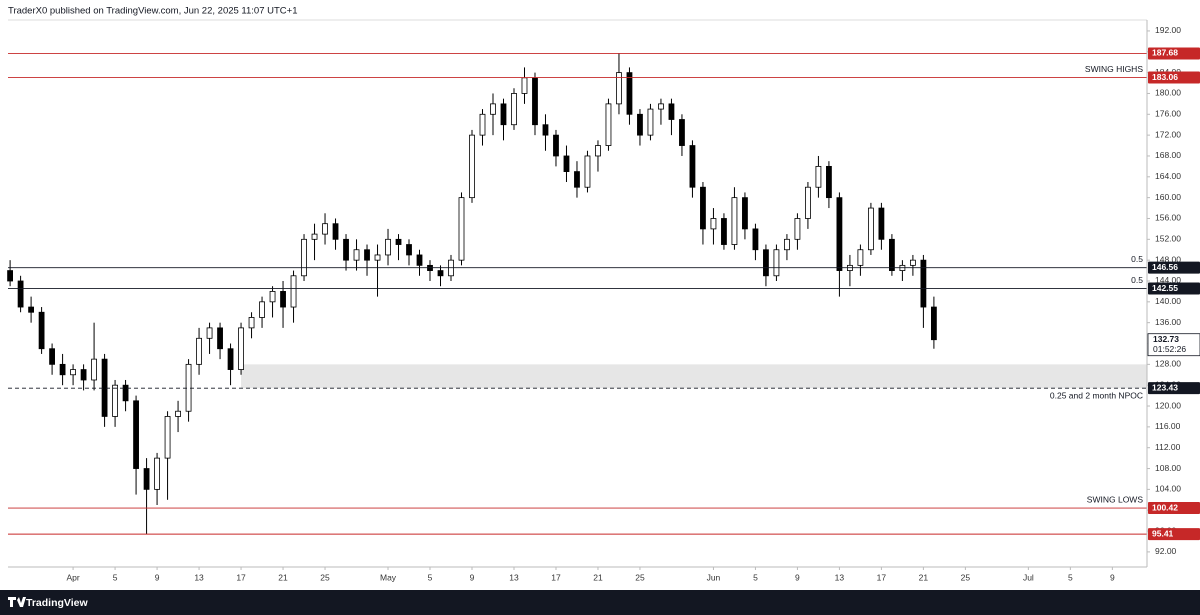 The width and height of the screenshot is (1200, 615). What do you see at coordinates (1168, 426) in the screenshot?
I see `y-tick-label: 116.00` at bounding box center [1168, 426].